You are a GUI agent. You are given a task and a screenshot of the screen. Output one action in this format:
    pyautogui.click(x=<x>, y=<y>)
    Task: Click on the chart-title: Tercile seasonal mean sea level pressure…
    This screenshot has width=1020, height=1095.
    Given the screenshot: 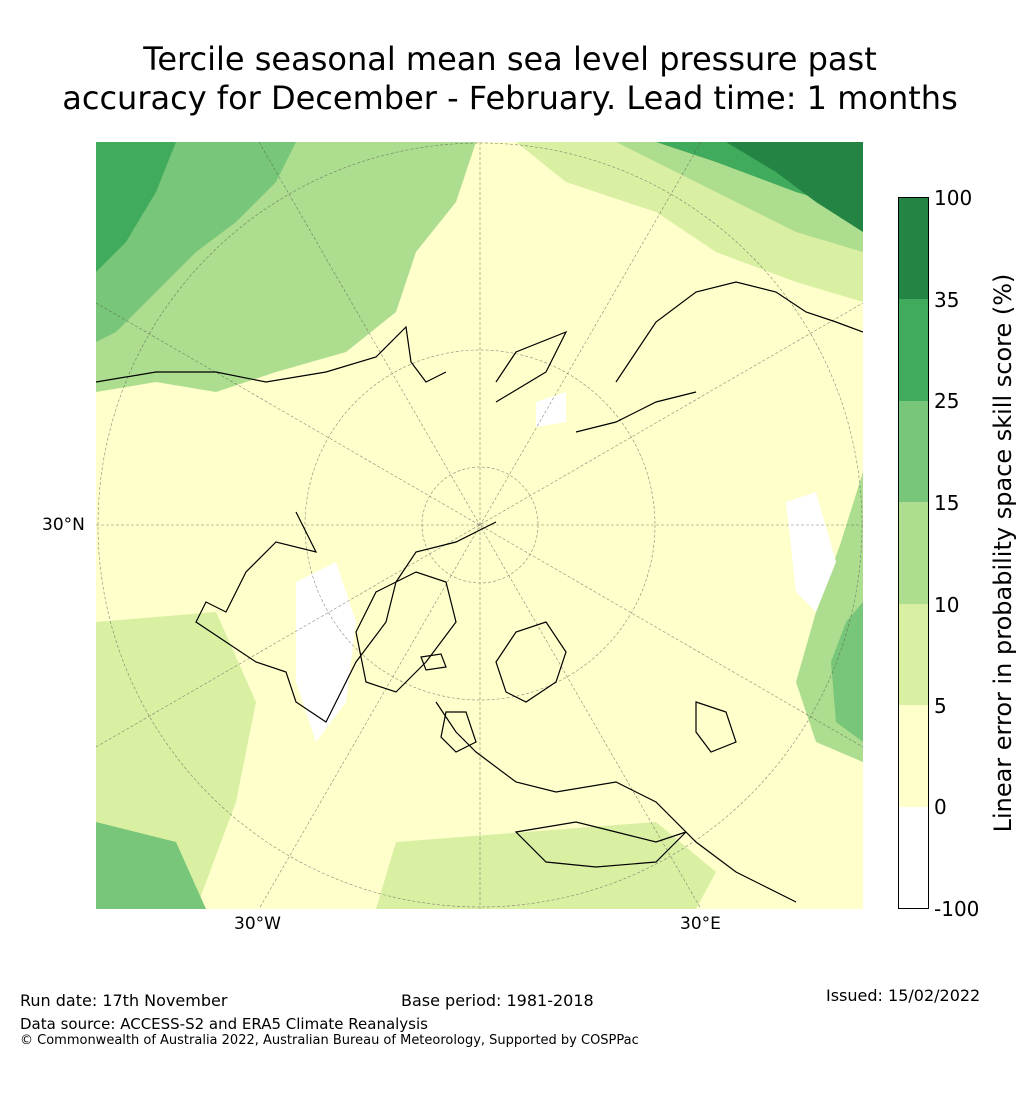 What is the action you would take?
    pyautogui.click(x=510, y=79)
    